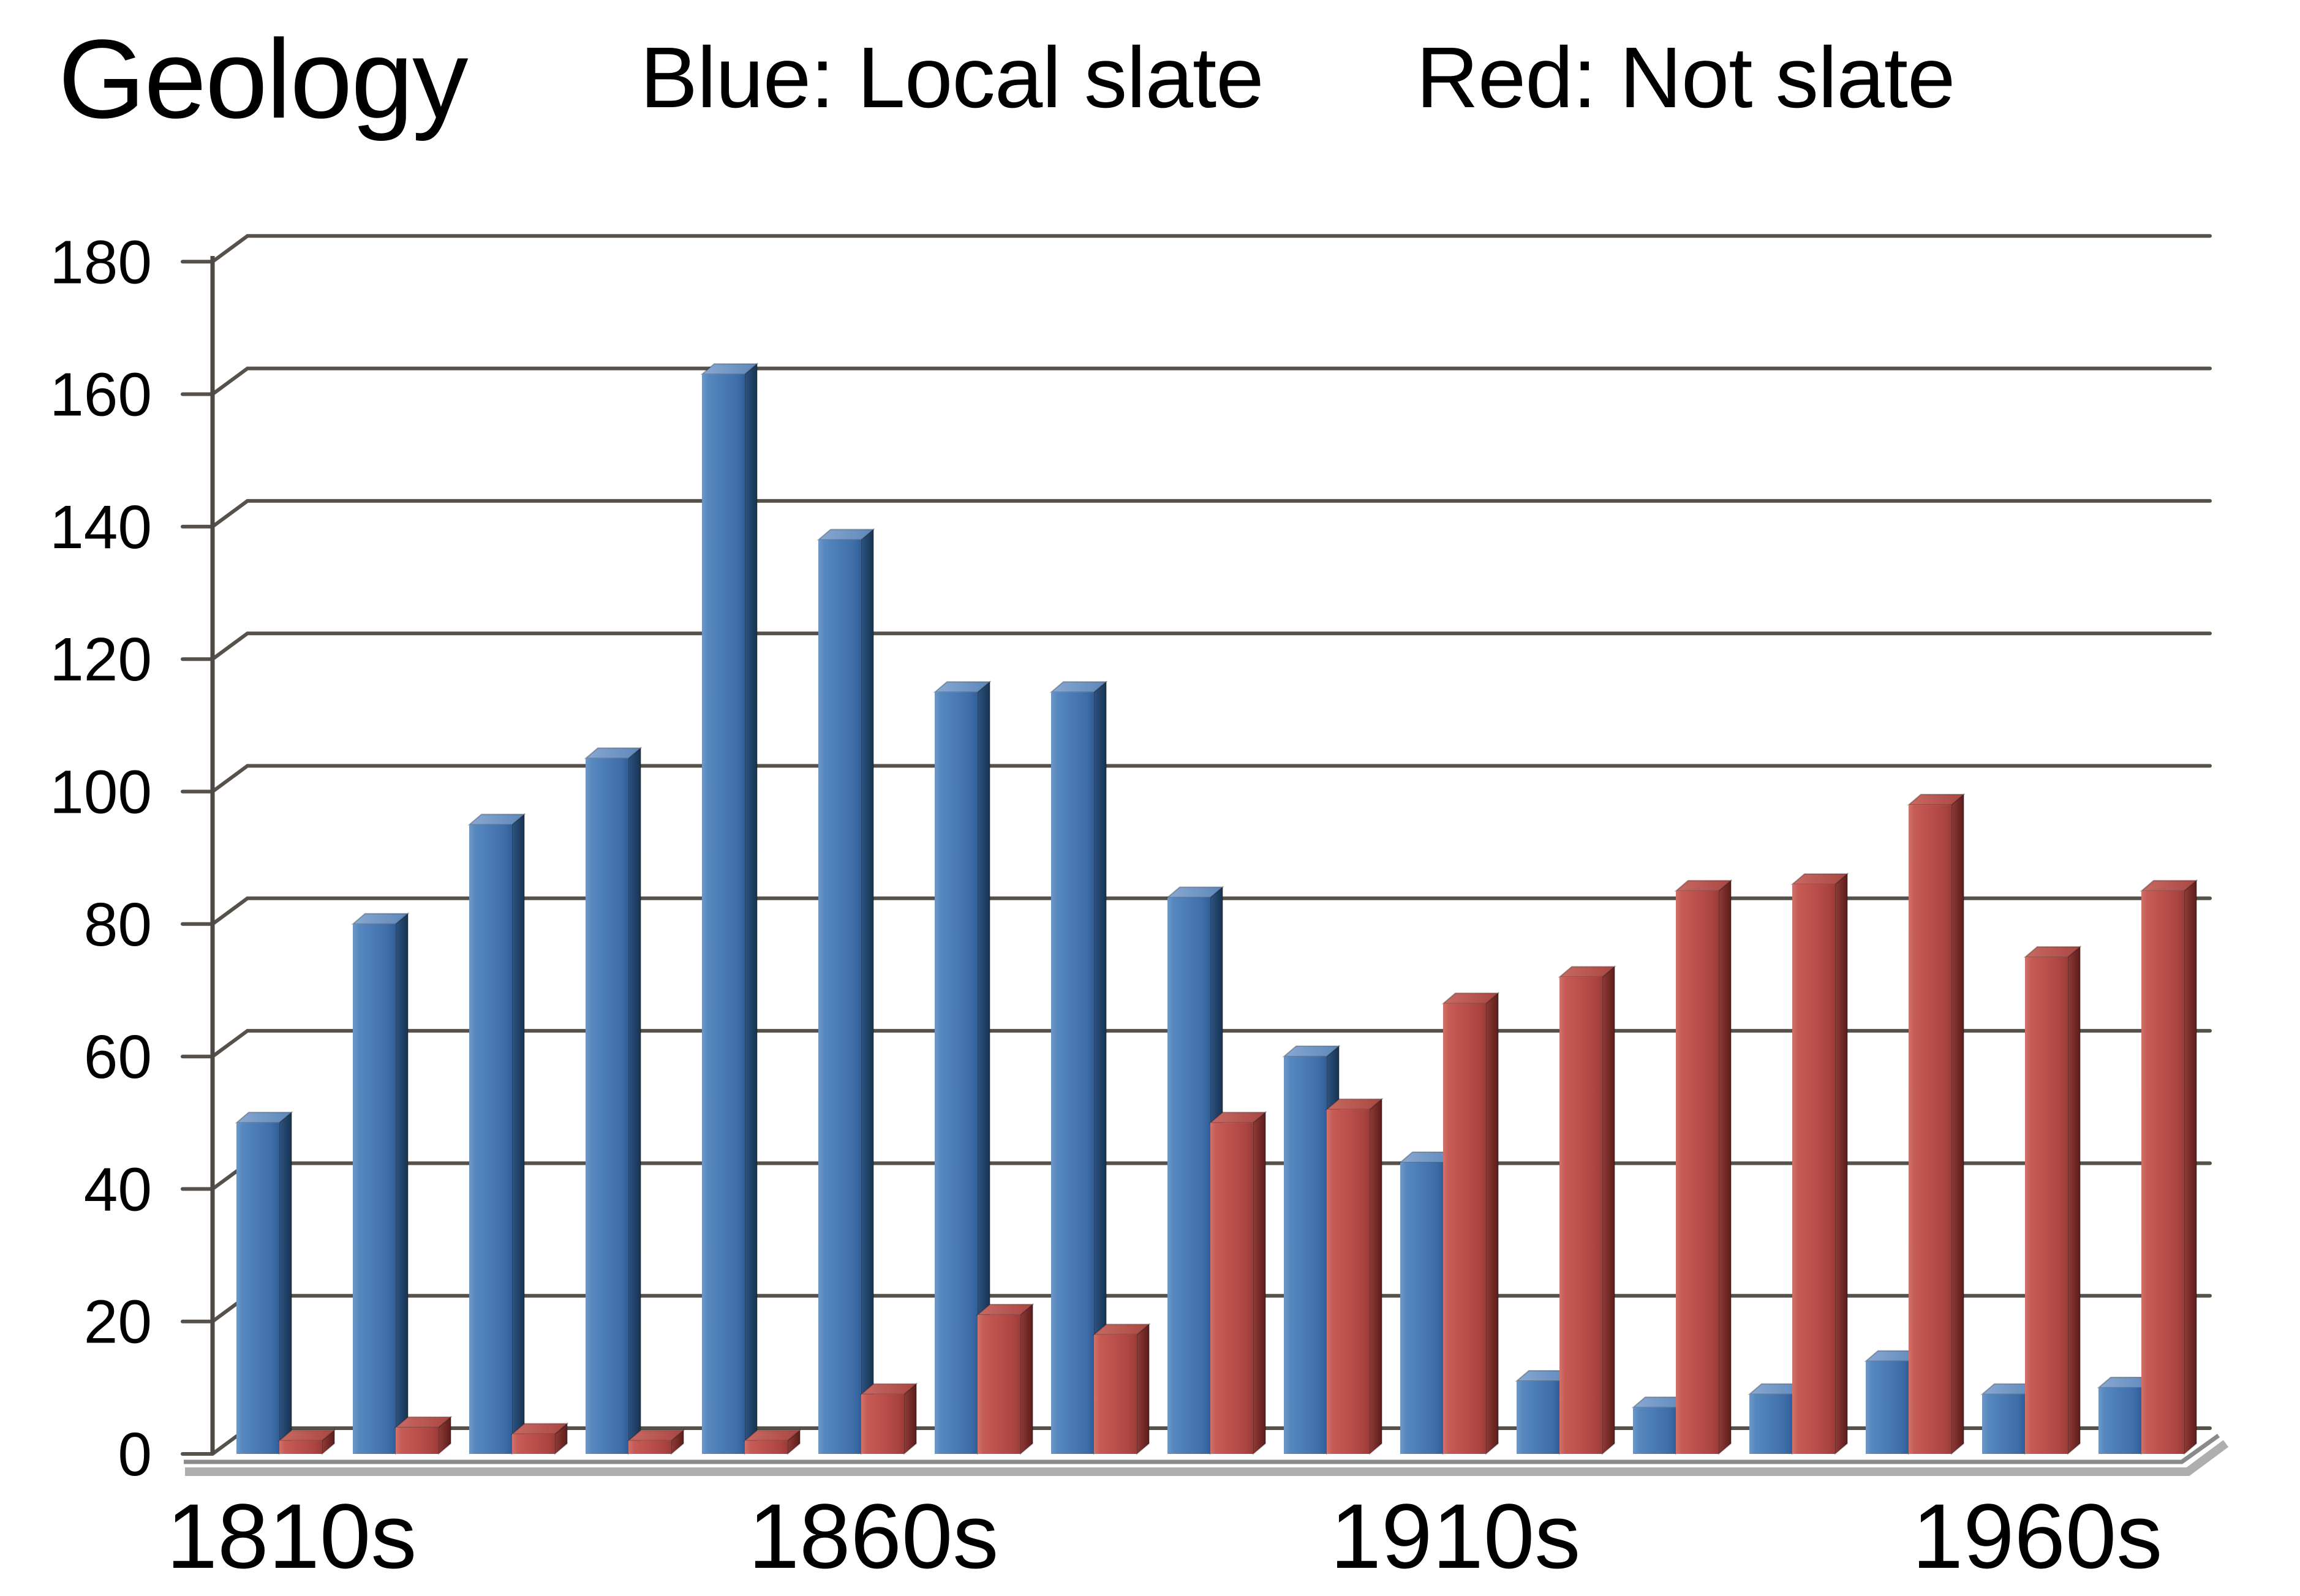  Describe the element at coordinates (1006, 1380) in the screenshot. I see `bar-not-slate-1870s` at that location.